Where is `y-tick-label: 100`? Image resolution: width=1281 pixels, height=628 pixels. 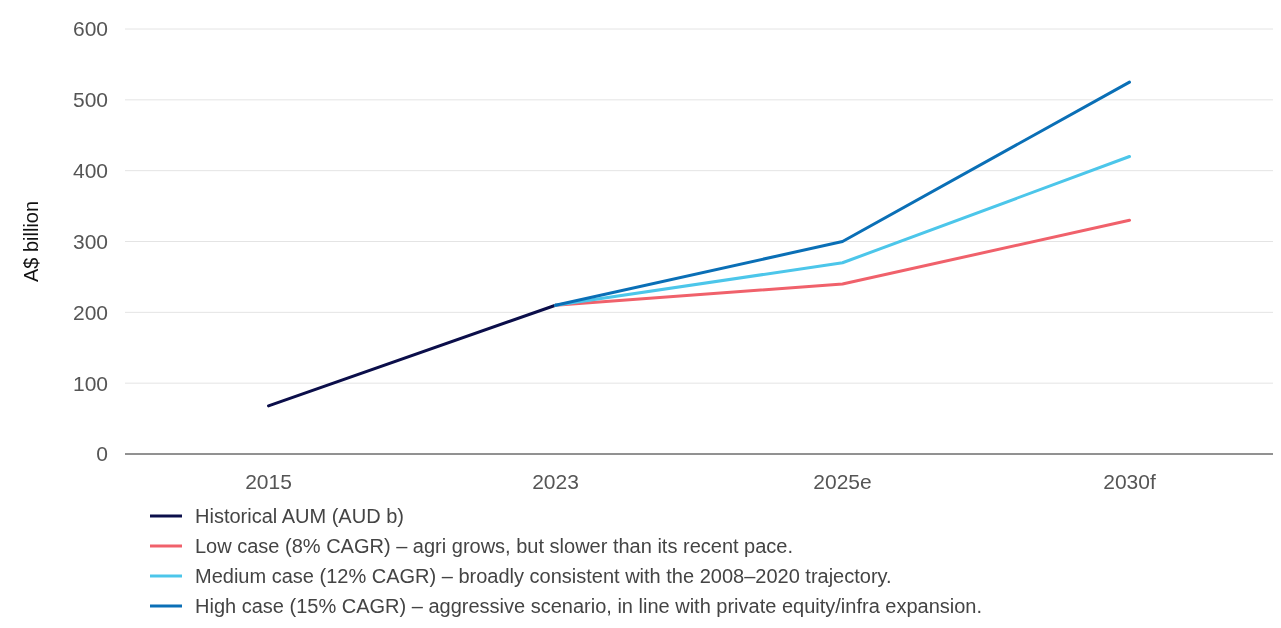 y-tick-label: 100 is located at coordinates (90, 383).